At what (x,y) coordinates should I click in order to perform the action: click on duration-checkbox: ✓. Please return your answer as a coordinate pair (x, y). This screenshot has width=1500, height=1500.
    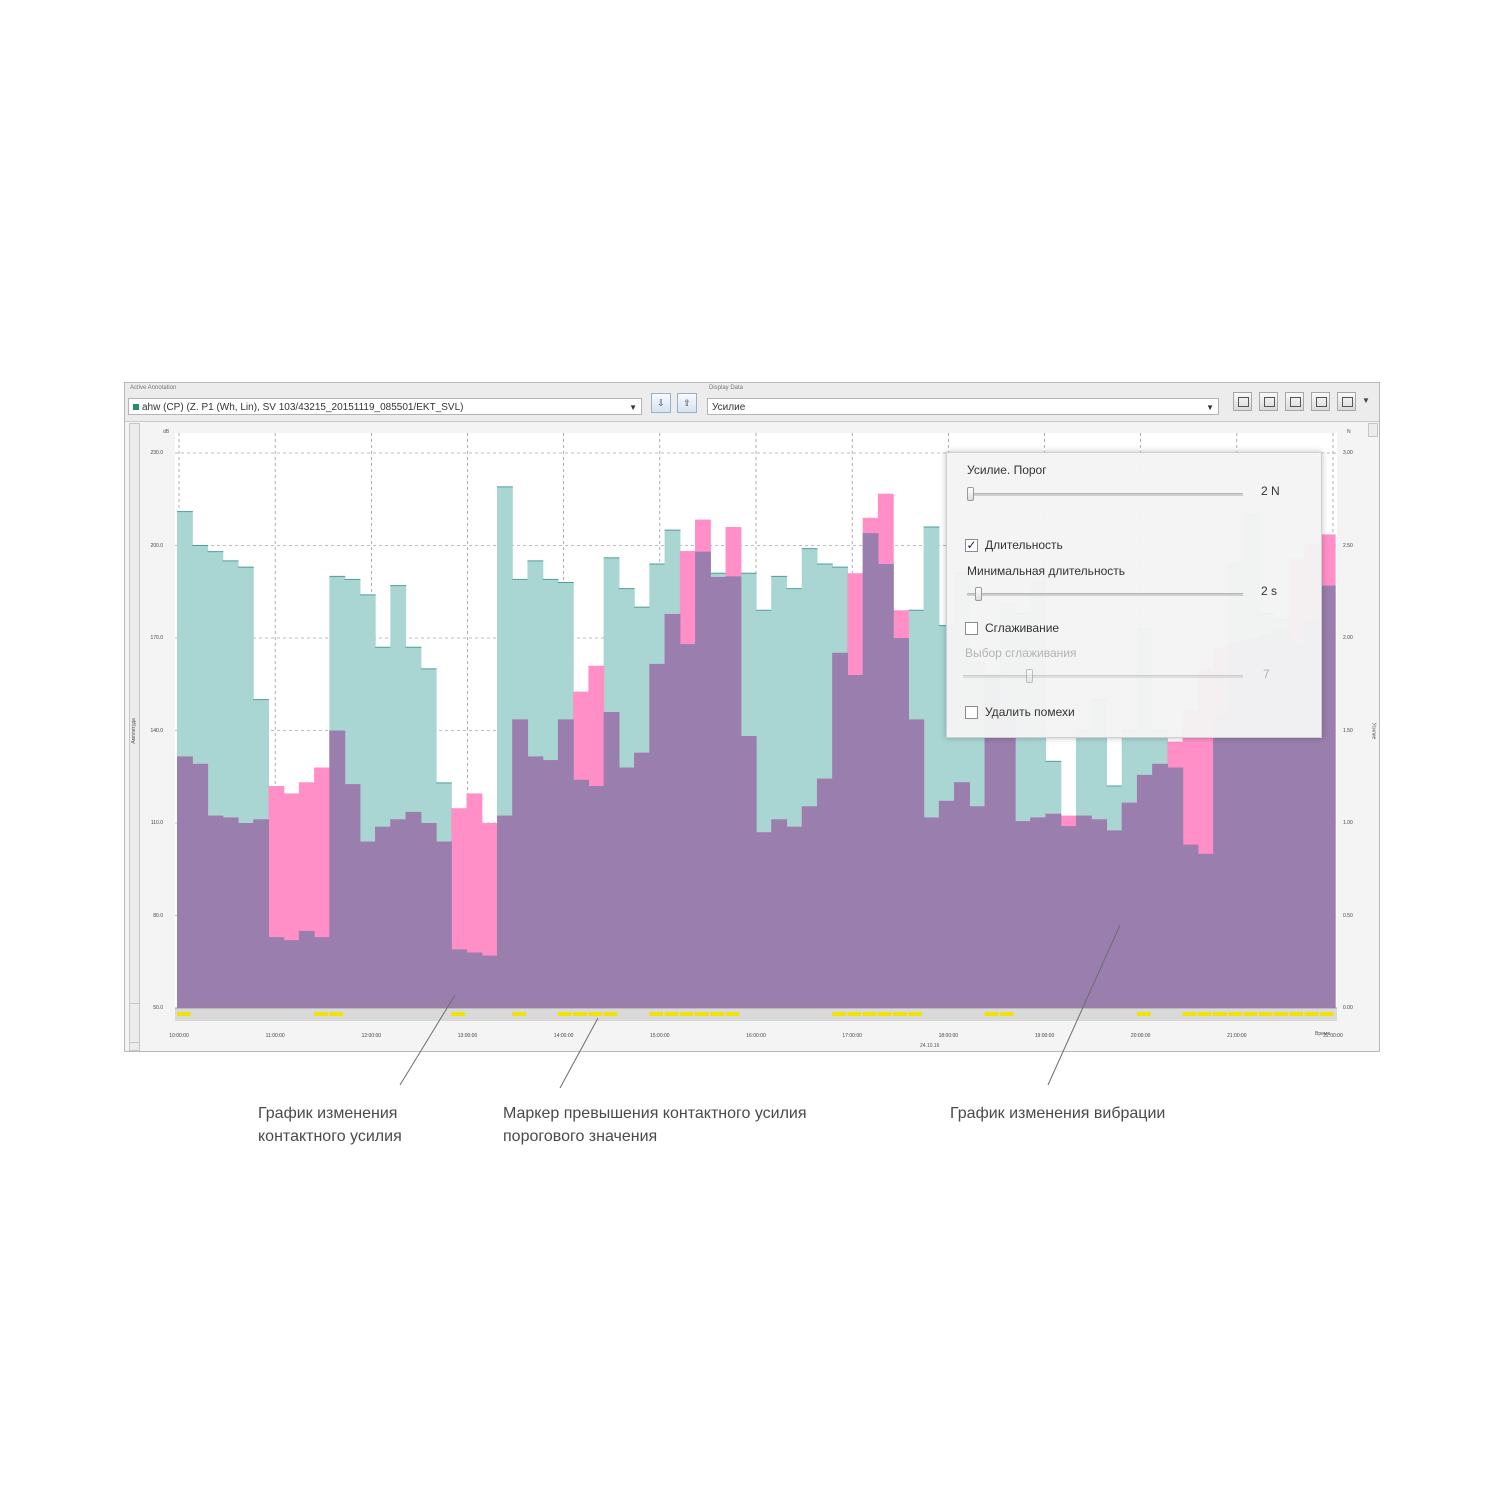
    Looking at the image, I should click on (971, 545).